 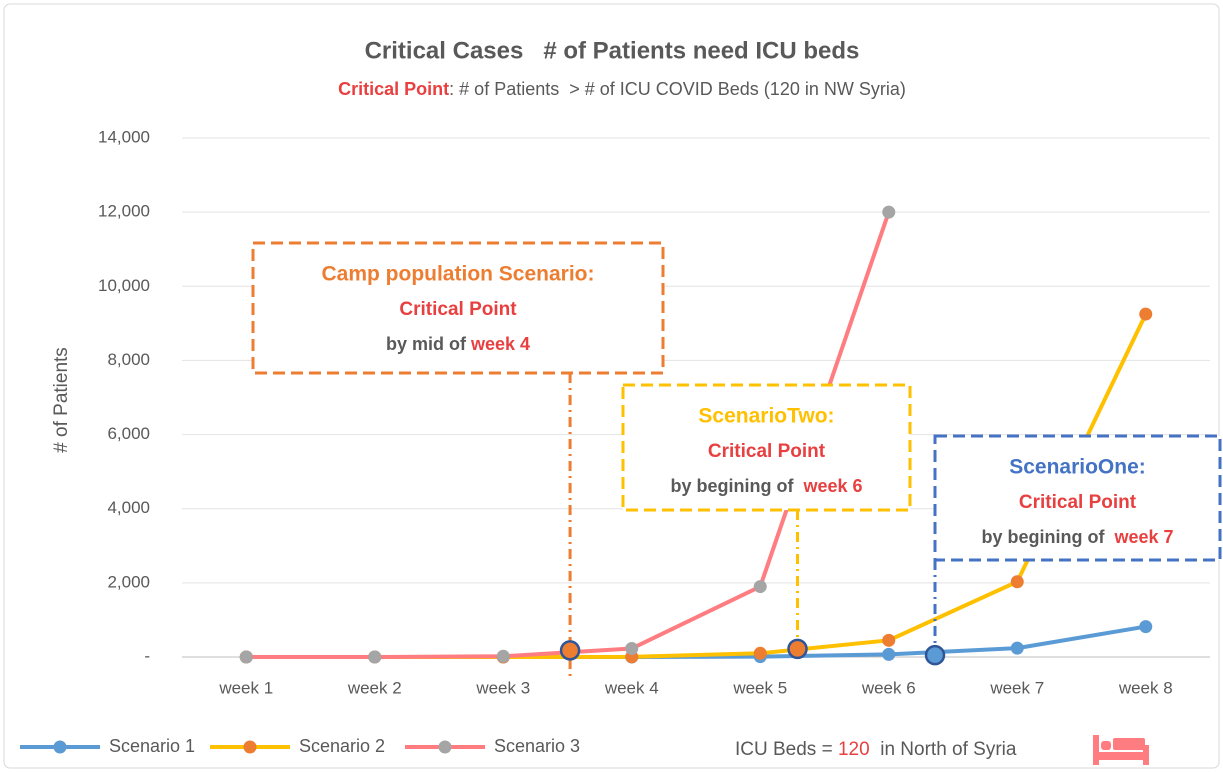 I want to click on y-tick-label: 12,000, so click(x=124, y=211).